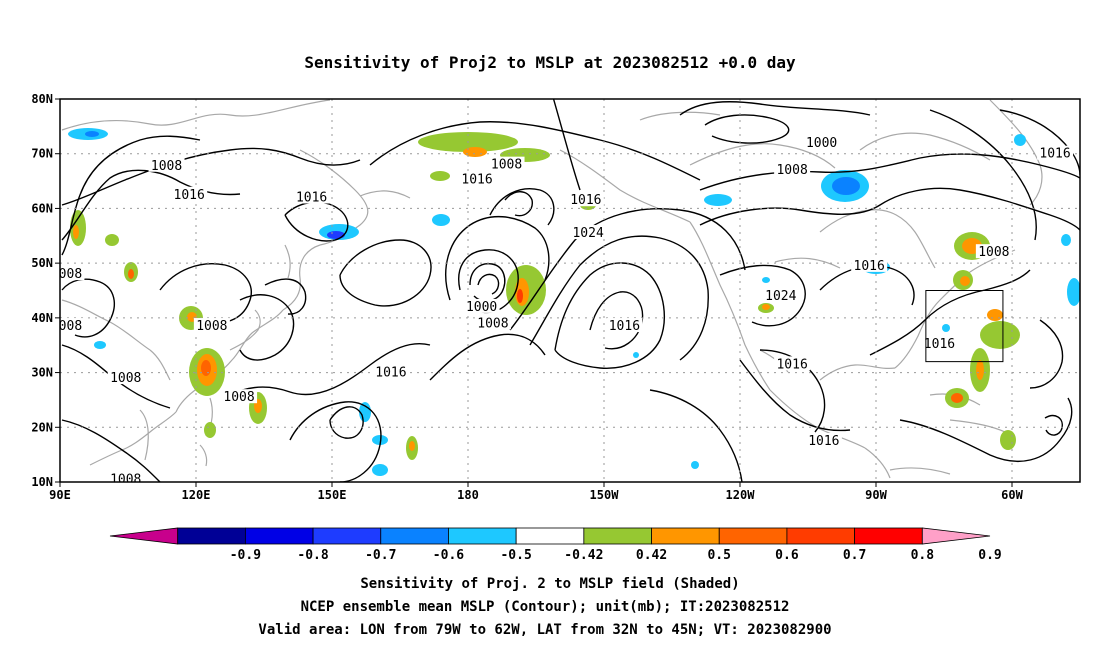  I want to click on x-tick-label: 120W, so click(741, 495).